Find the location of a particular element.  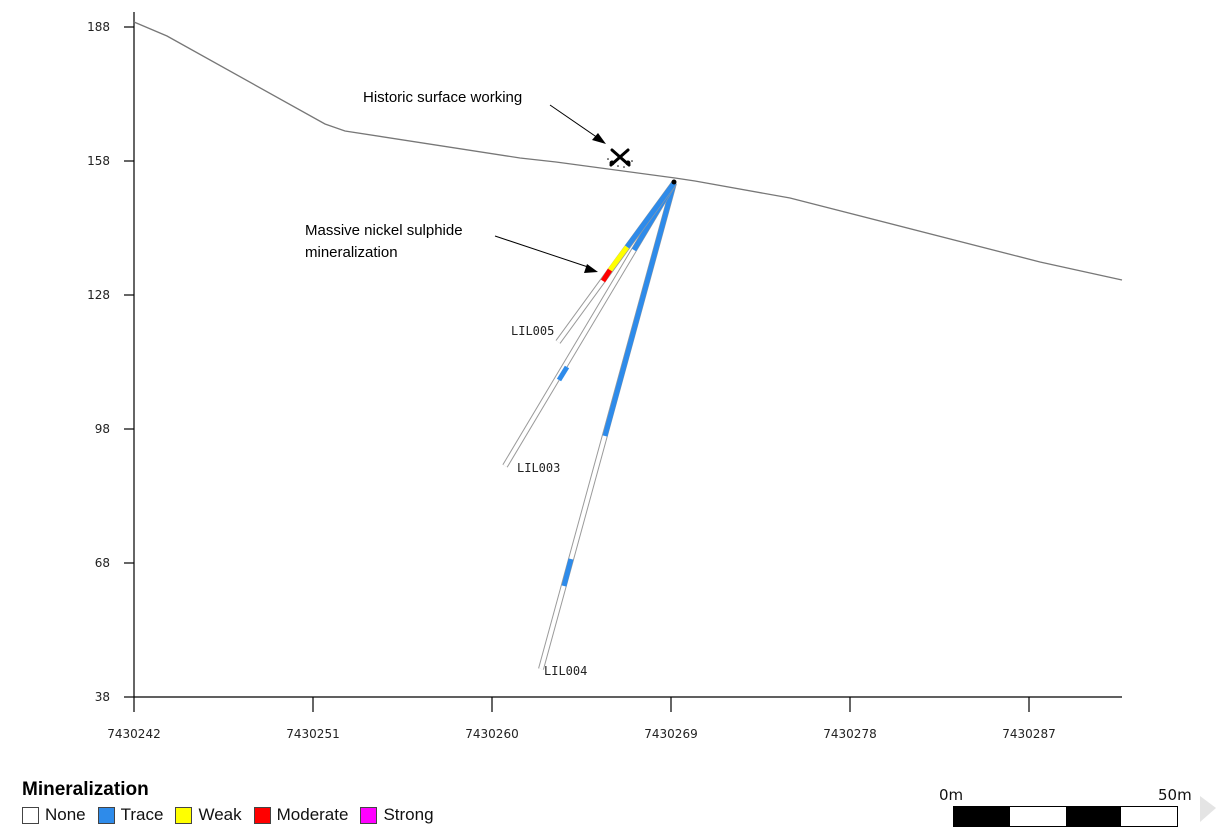

weak-interval is located at coordinates (618, 258).